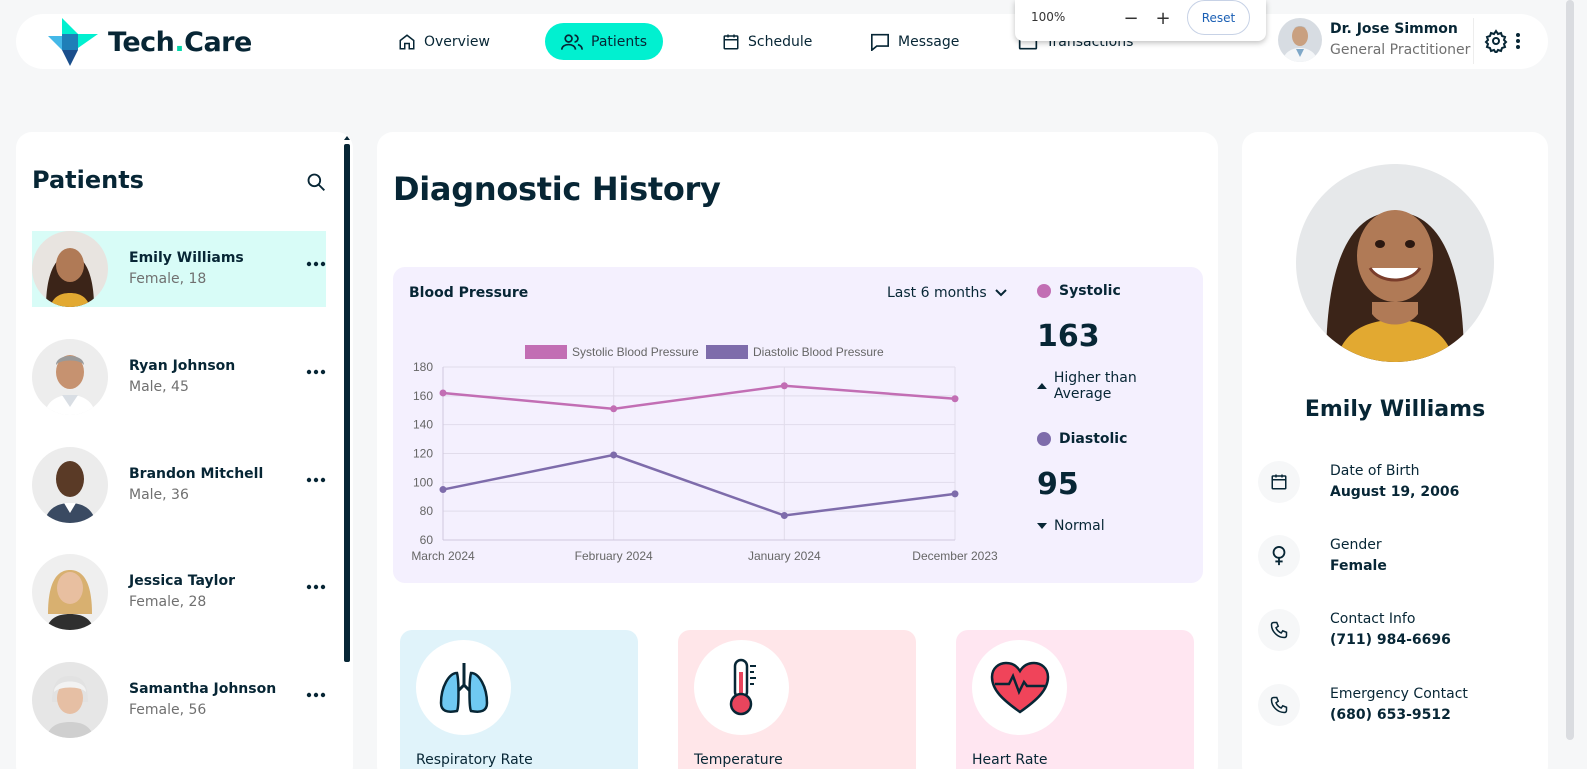 Image resolution: width=1587 pixels, height=769 pixels. Describe the element at coordinates (168, 279) in the screenshot. I see `patient-meta: Female, 18` at that location.